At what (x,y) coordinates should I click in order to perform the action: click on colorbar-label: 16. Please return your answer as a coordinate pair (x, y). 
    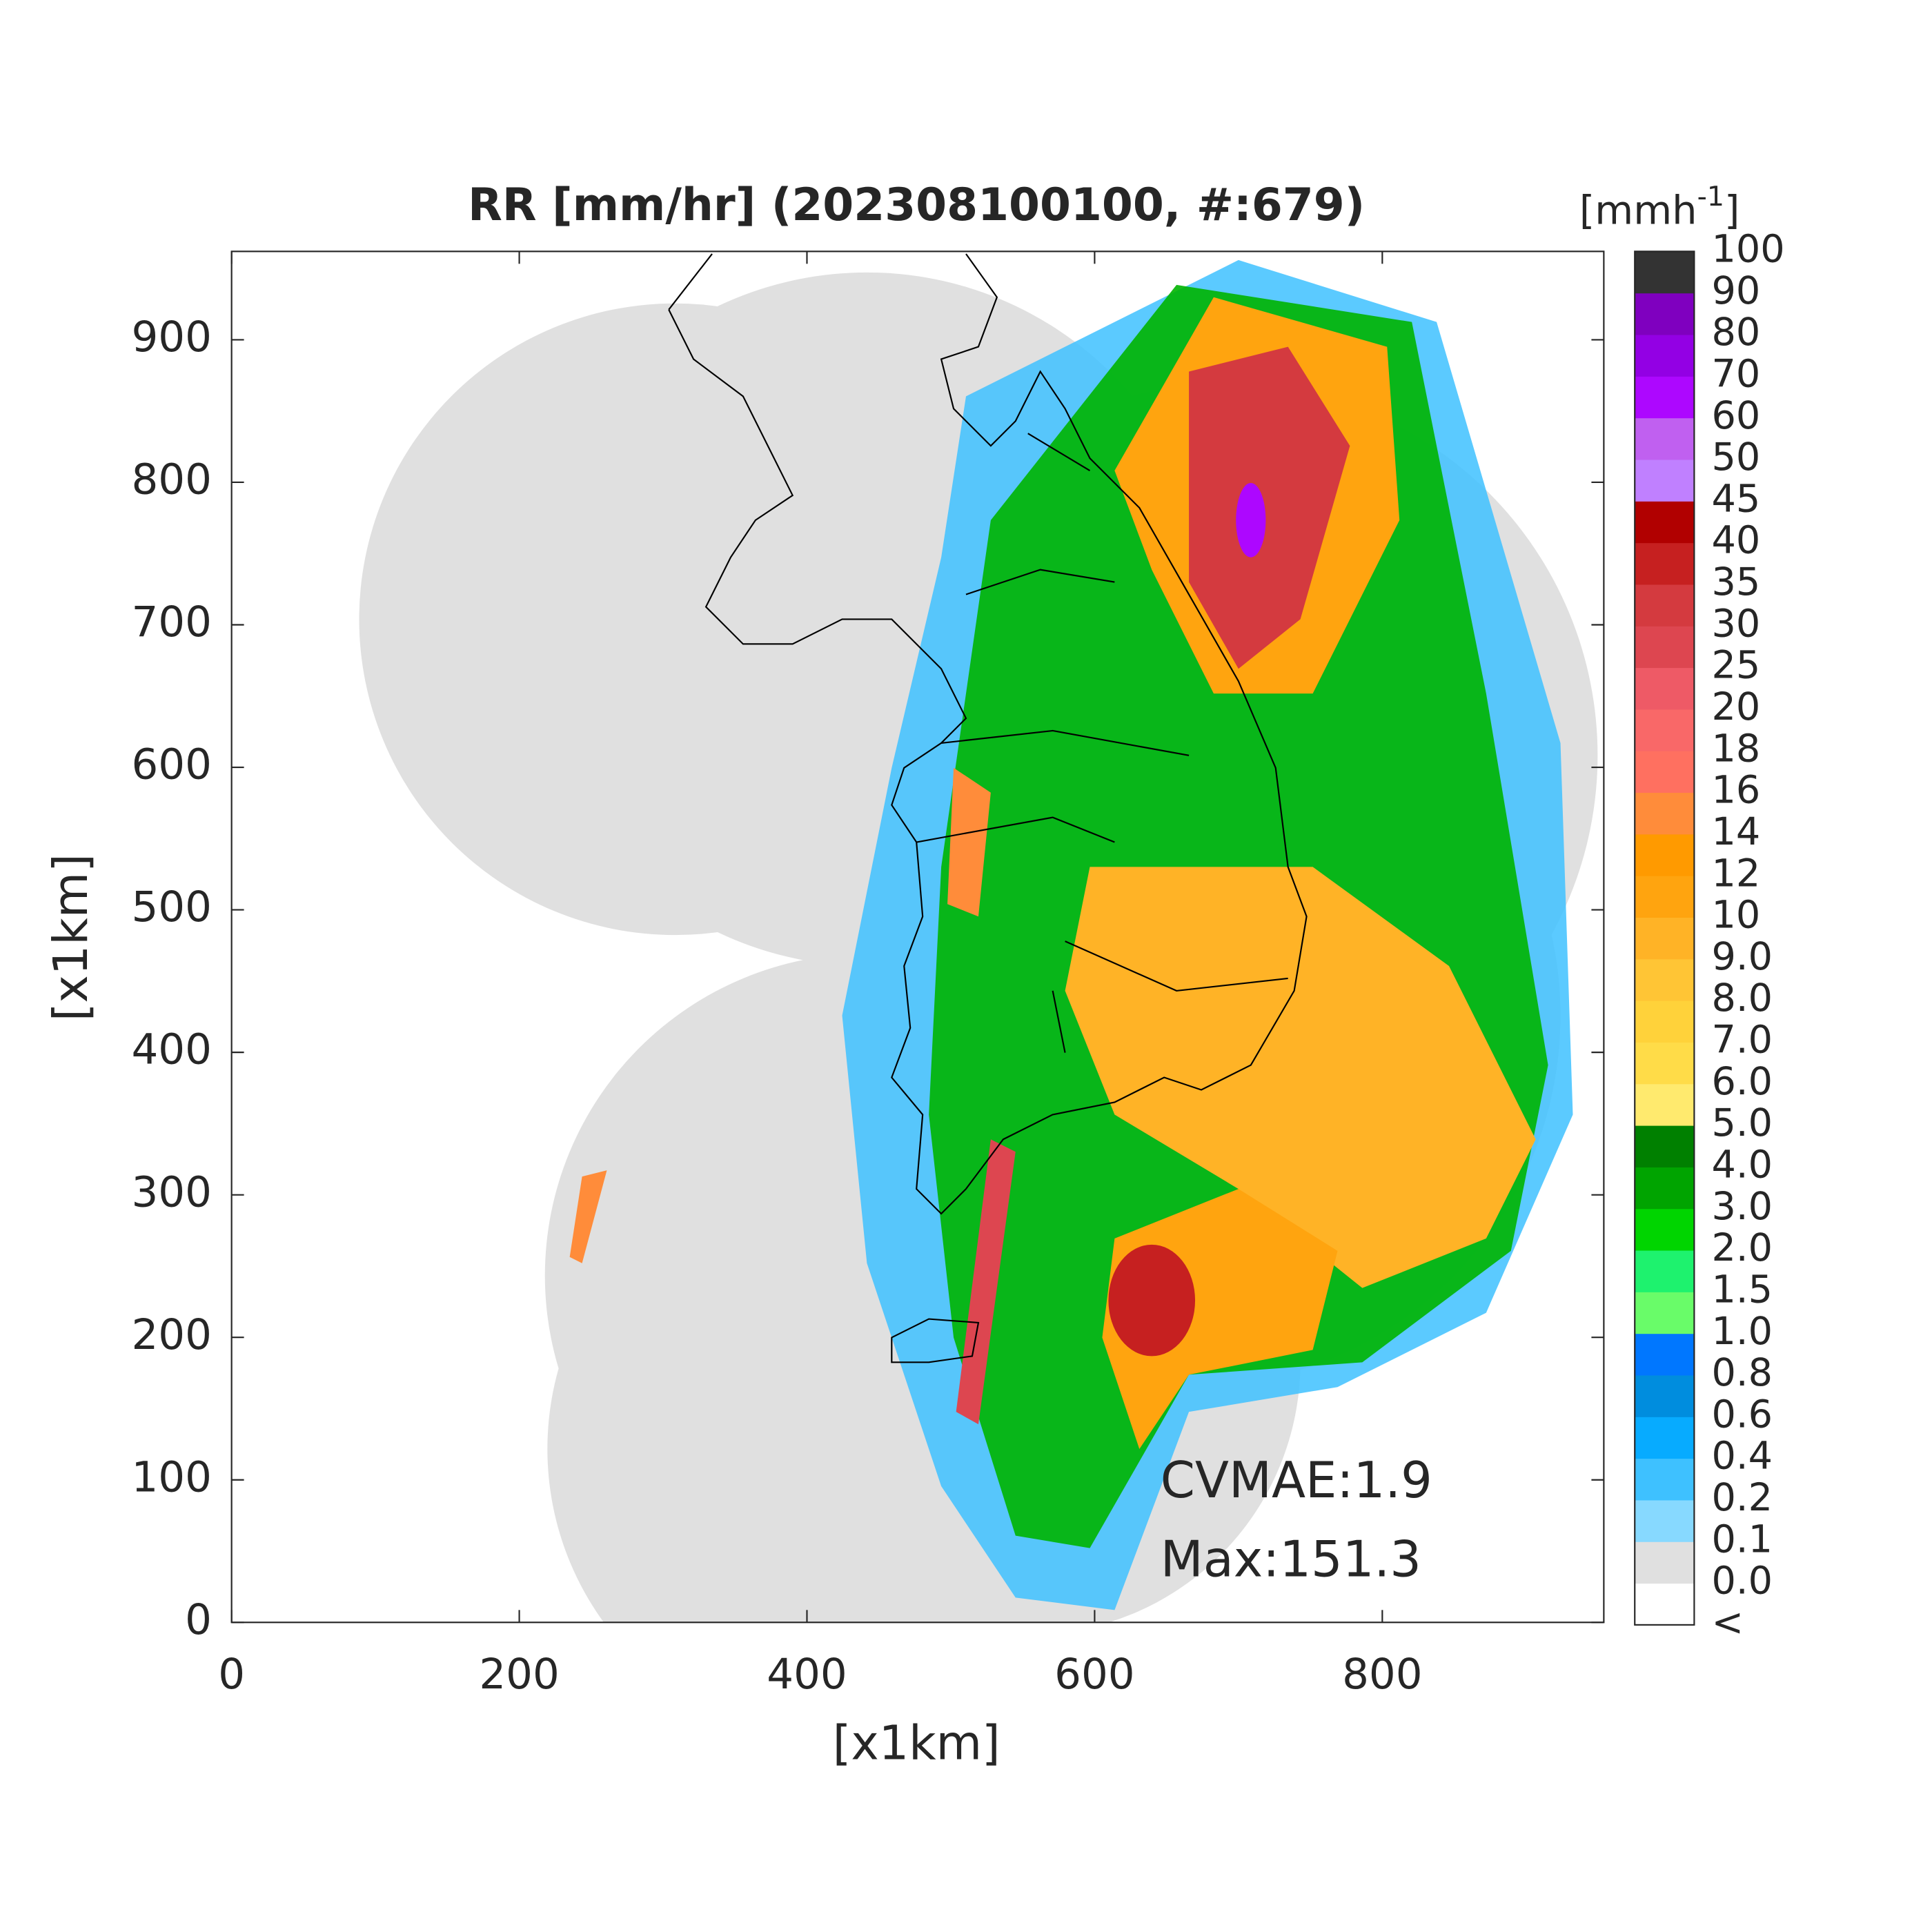
    Looking at the image, I should click on (1736, 790).